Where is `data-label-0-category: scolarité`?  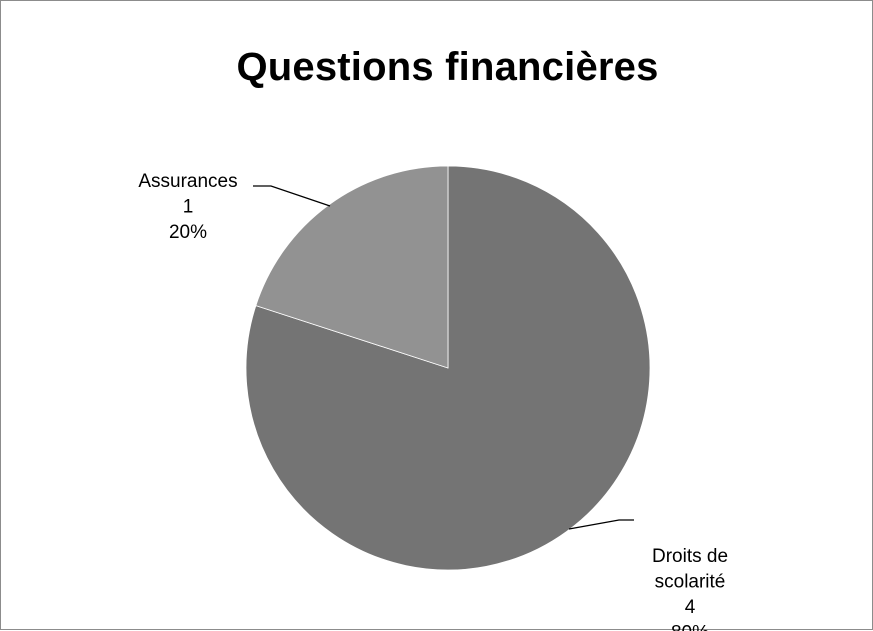
data-label-0-category: scolarité is located at coordinates (690, 582).